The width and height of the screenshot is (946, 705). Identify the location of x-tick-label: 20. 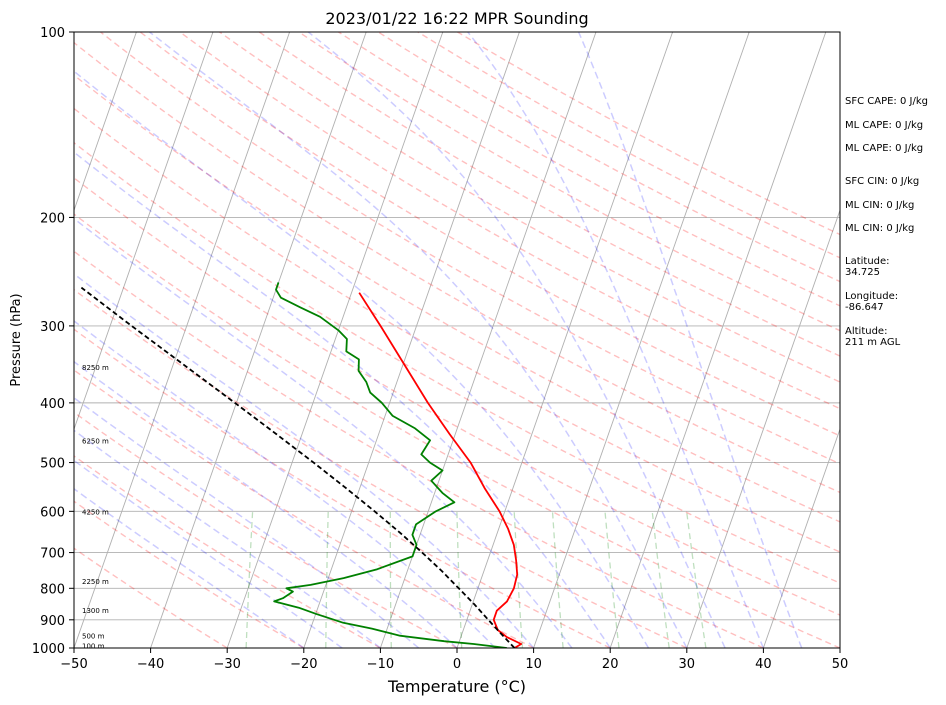
(610, 664).